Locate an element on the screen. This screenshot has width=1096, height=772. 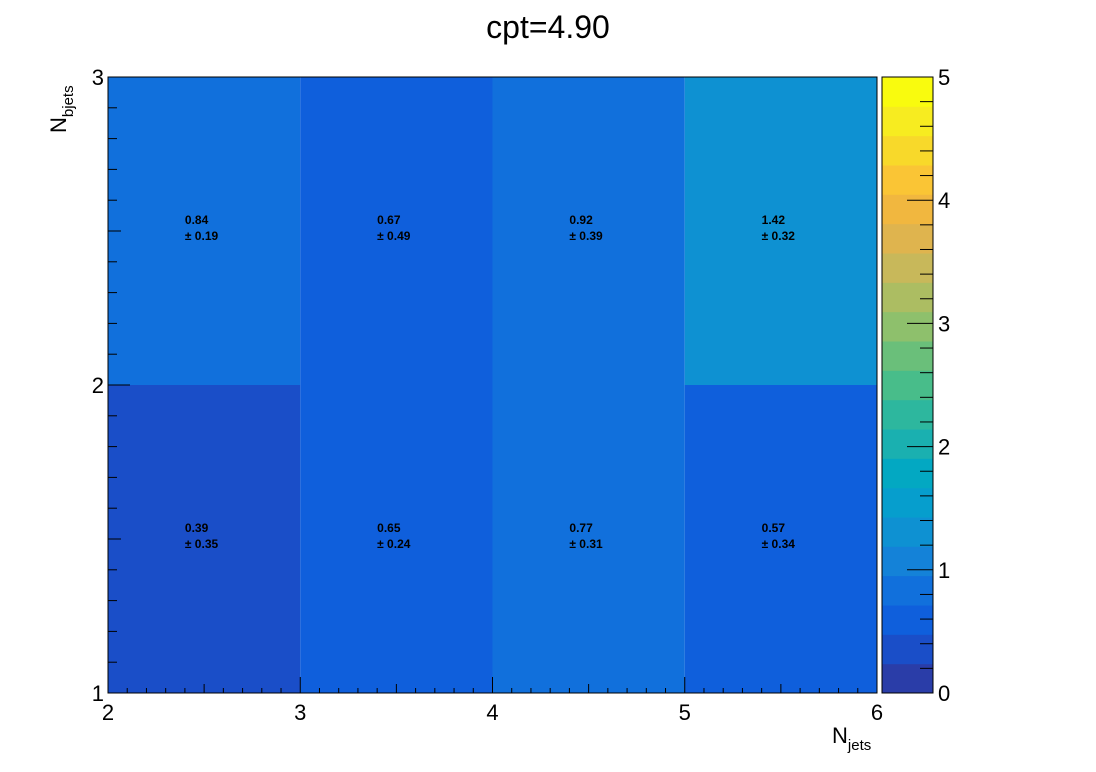
x-tick-label: 4 is located at coordinates (492, 712).